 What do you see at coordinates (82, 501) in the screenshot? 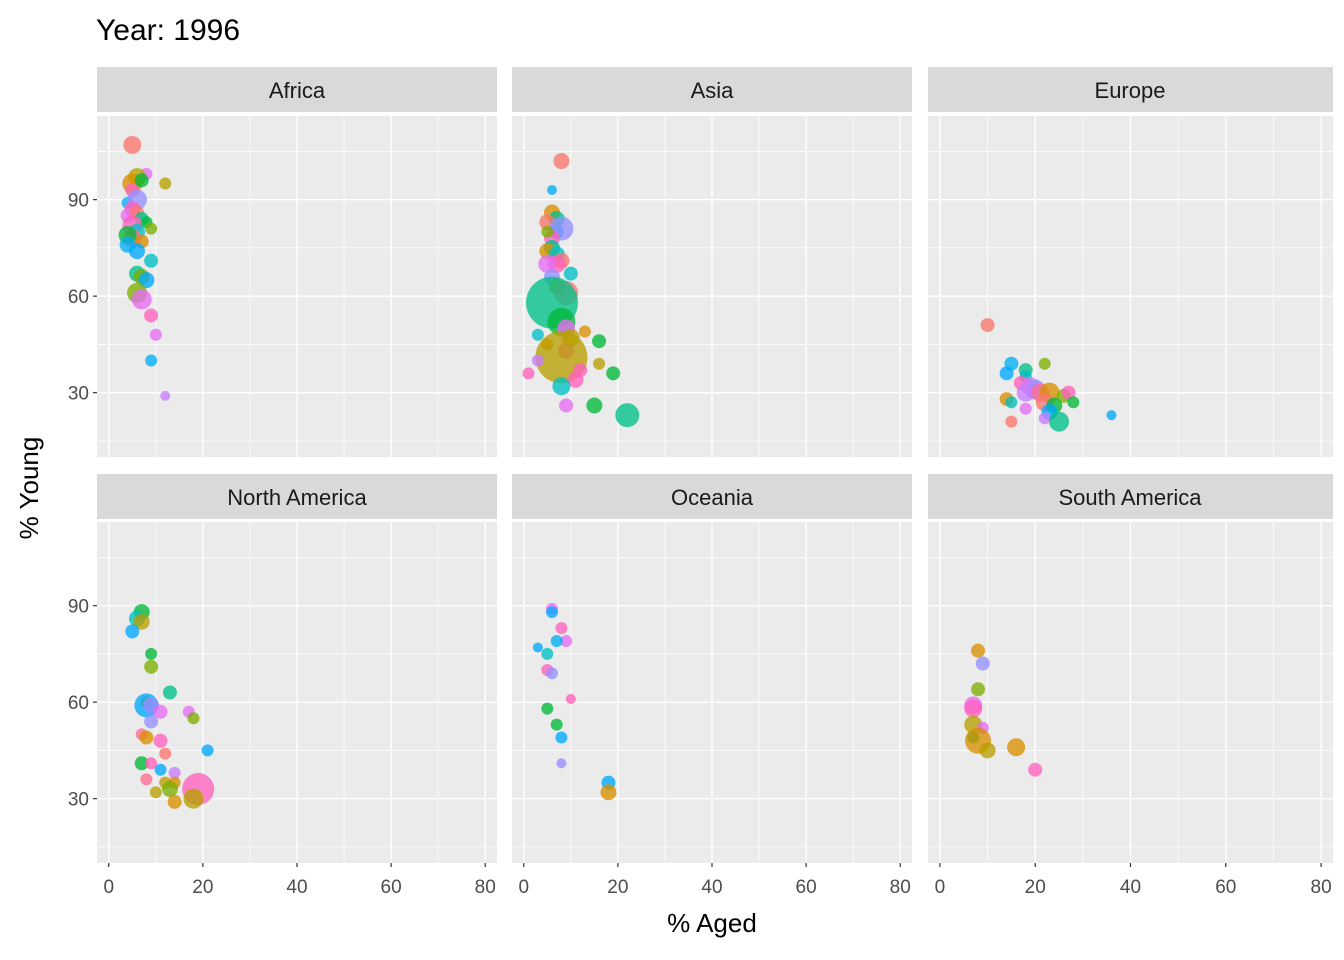
I see `y-axes: 30 60 90 30 60 90` at bounding box center [82, 501].